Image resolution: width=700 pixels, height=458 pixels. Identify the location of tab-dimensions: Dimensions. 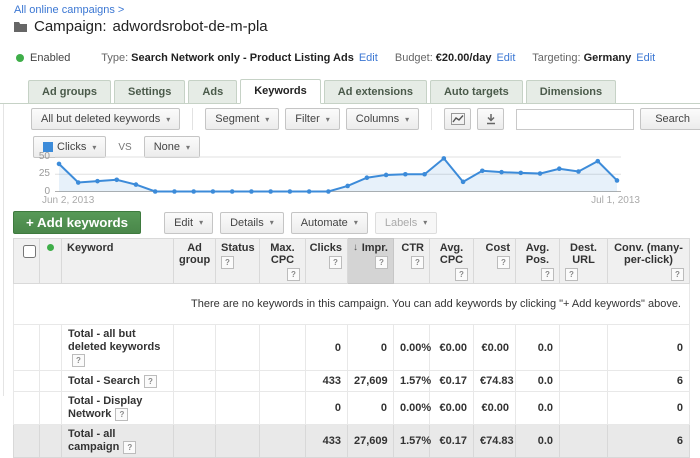
(571, 91).